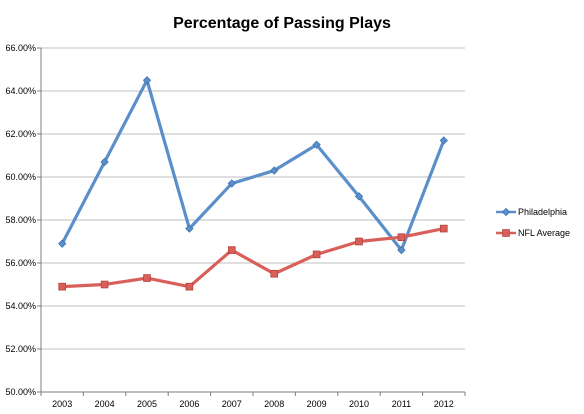 This screenshot has height=414, width=584. What do you see at coordinates (544, 233) in the screenshot?
I see `legend-label: NFL Average` at bounding box center [544, 233].